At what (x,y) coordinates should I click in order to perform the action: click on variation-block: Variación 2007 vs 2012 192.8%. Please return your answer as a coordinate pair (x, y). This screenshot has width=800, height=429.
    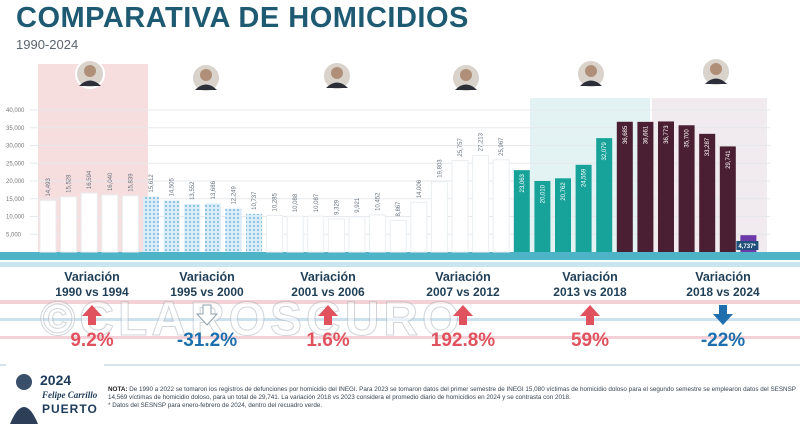
    Looking at the image, I should click on (463, 311).